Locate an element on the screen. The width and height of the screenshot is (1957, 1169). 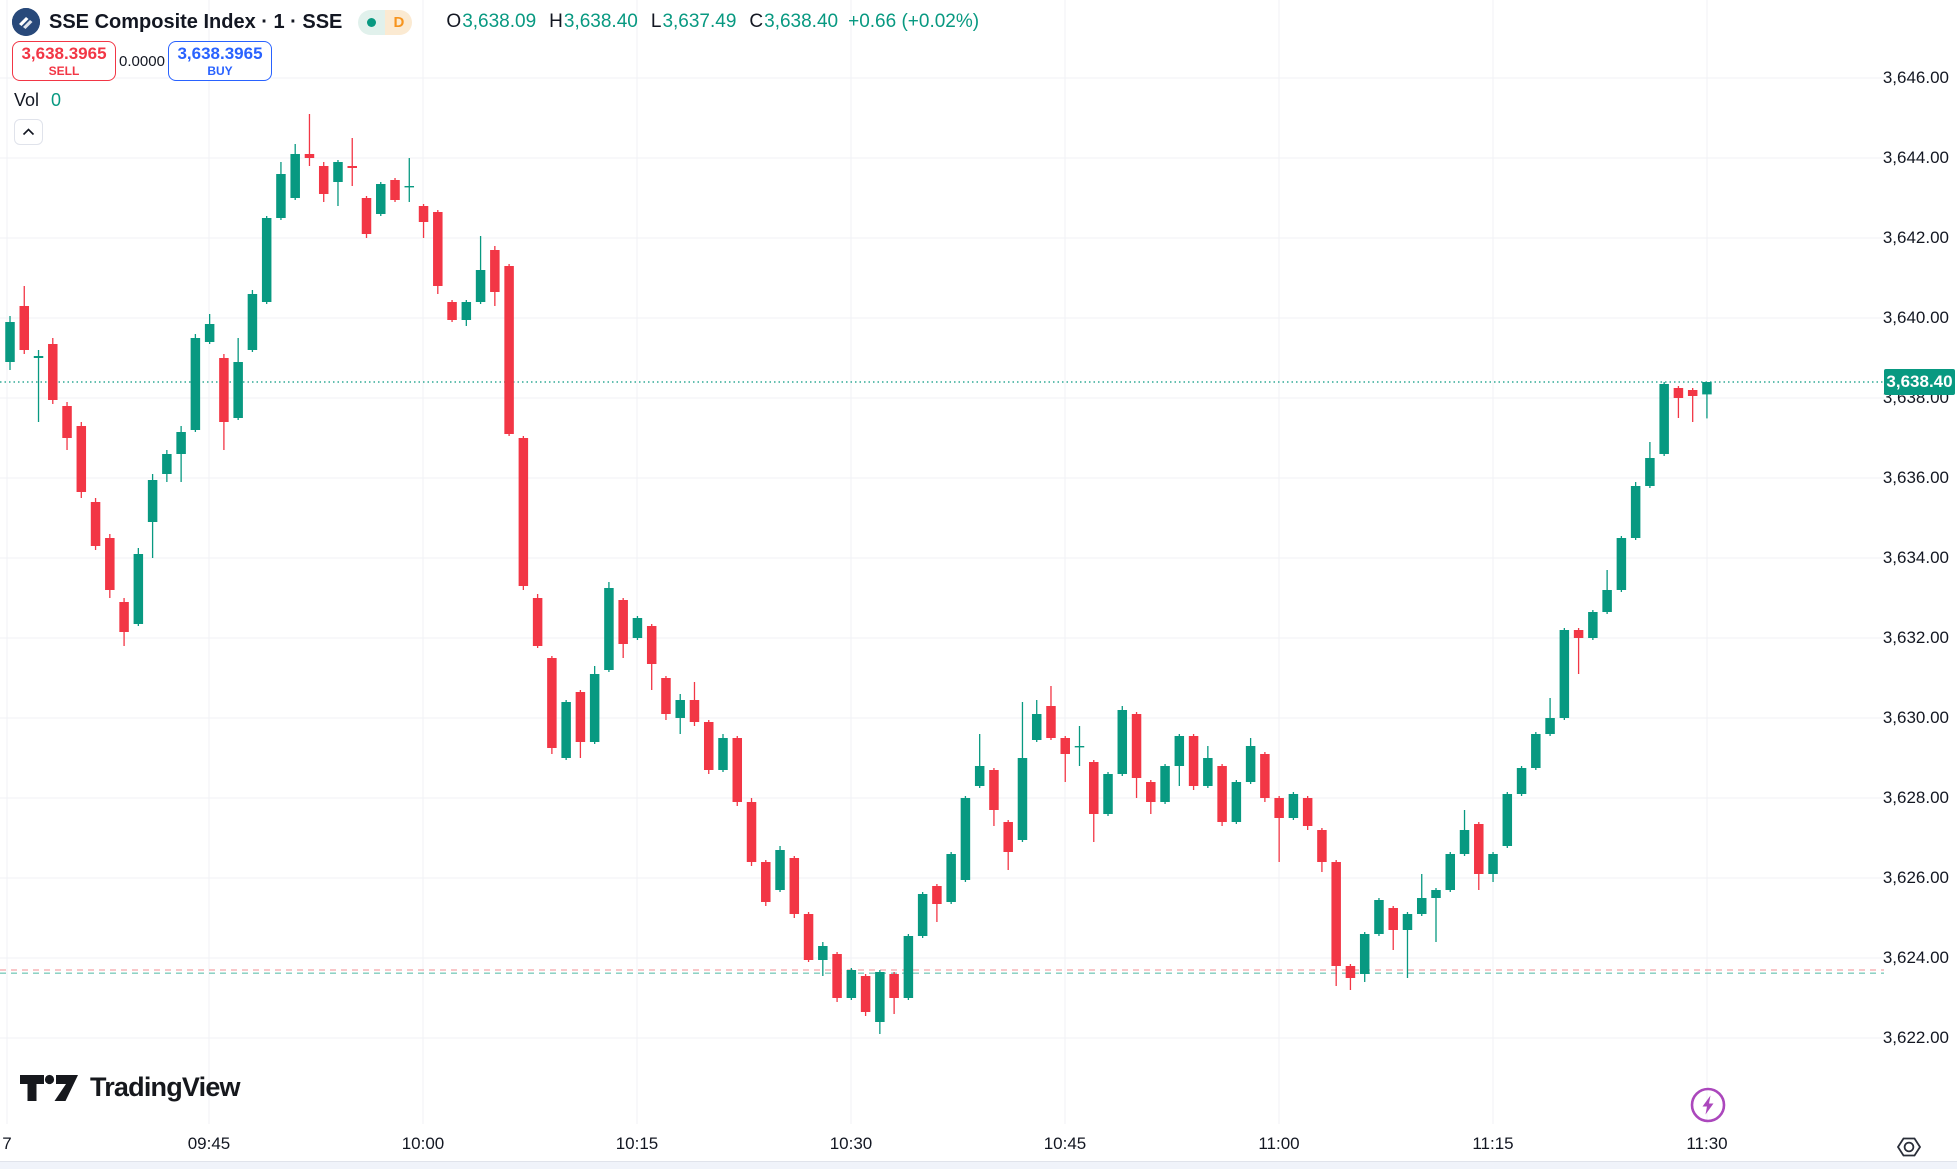
chevron-up-icon is located at coordinates (28, 132).